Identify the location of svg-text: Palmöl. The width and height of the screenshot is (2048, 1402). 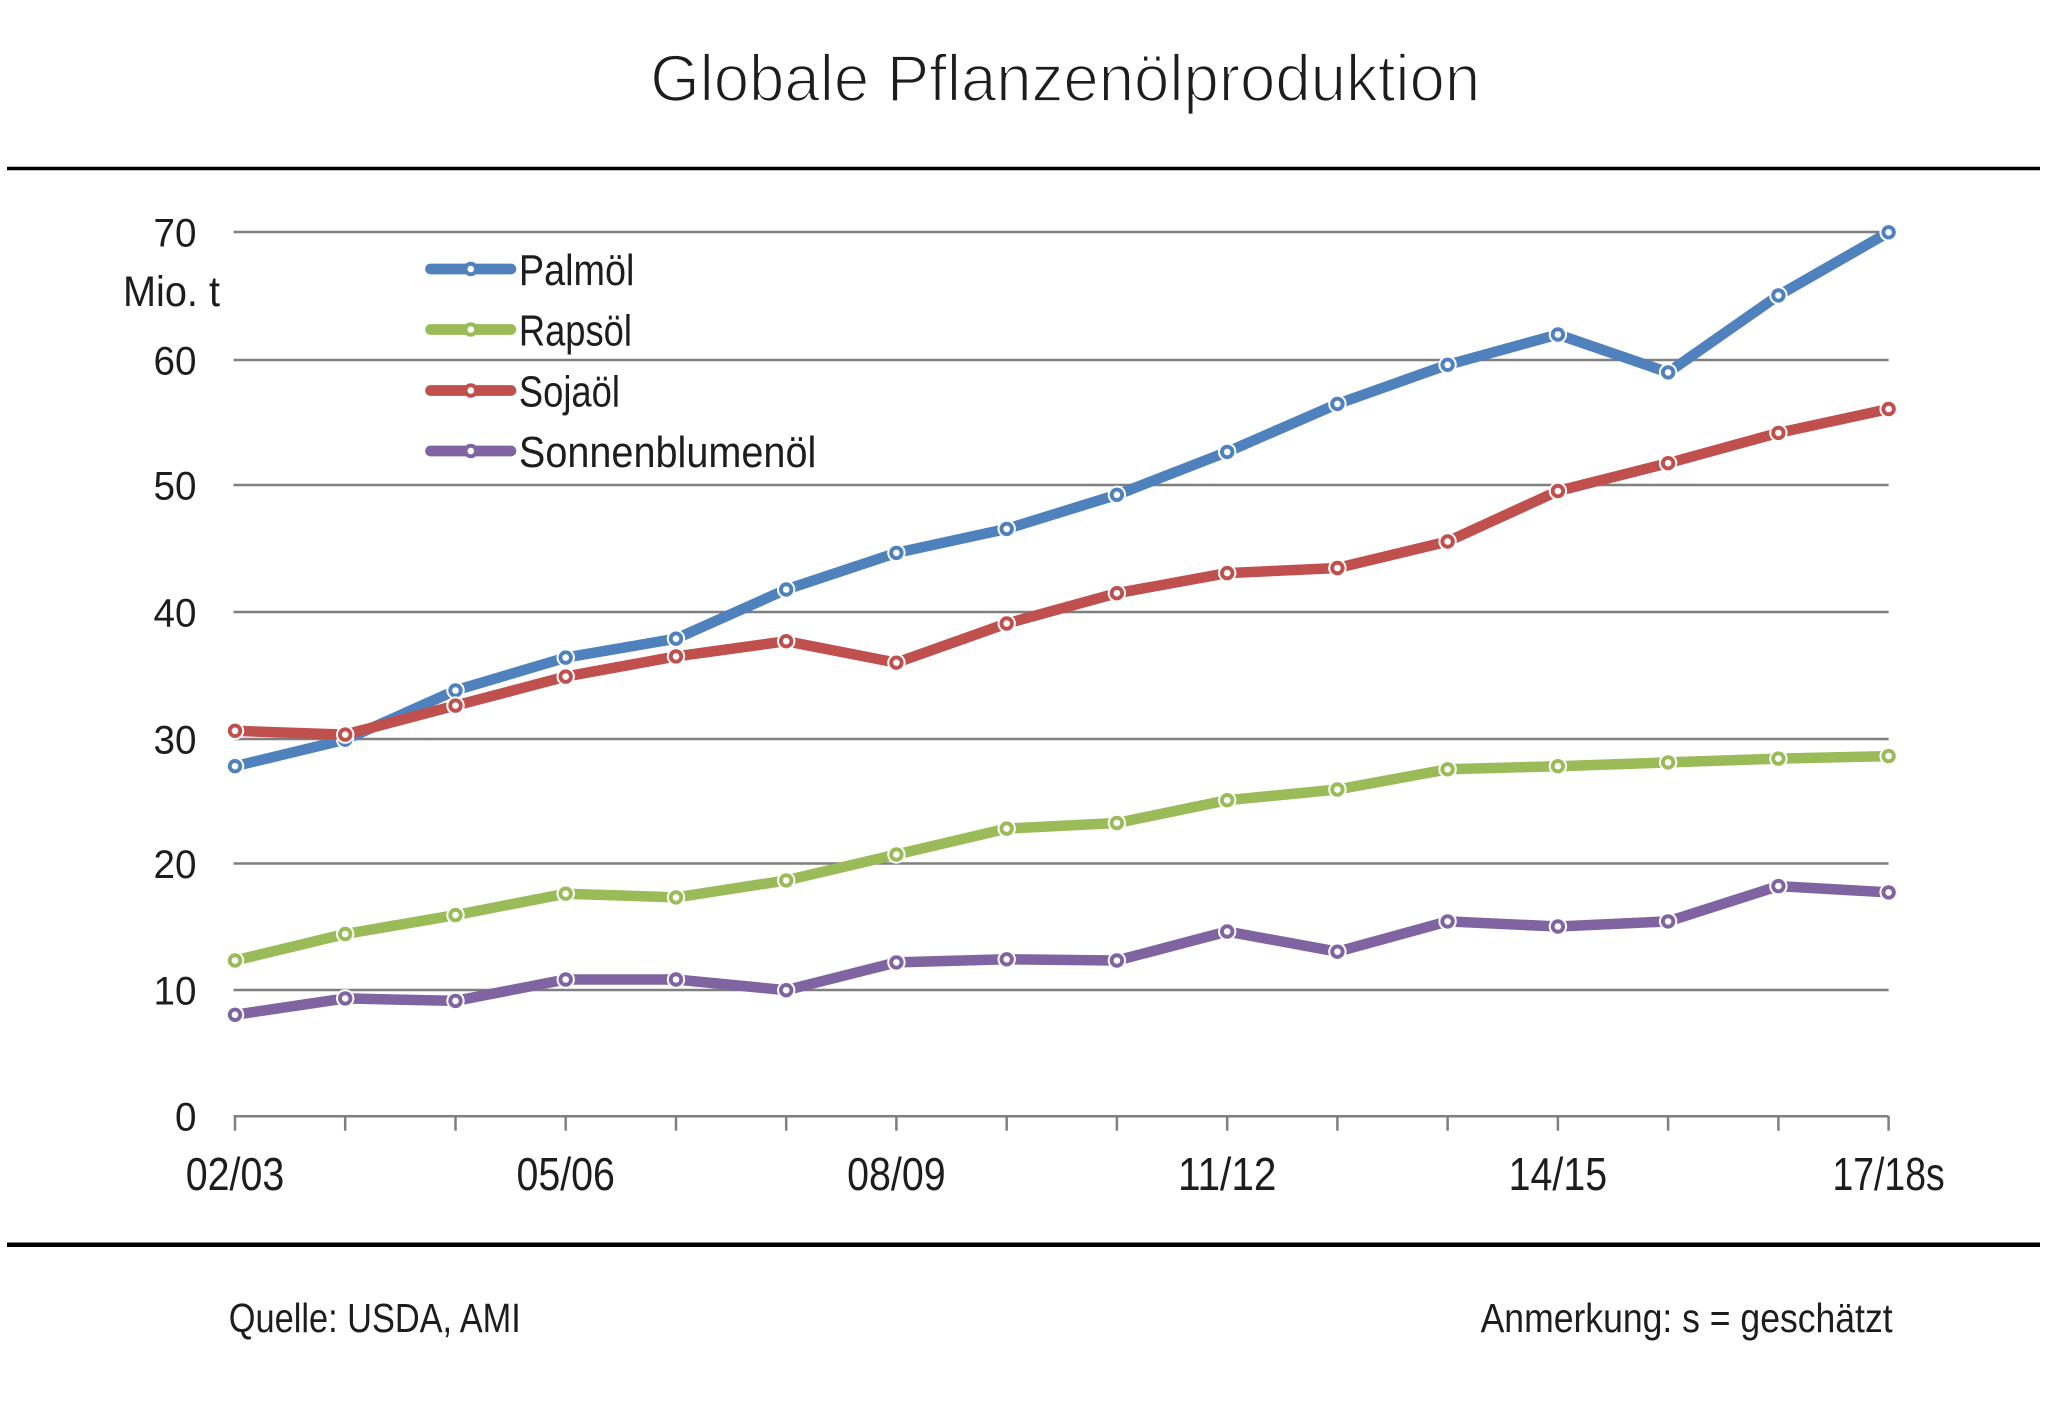
(577, 271).